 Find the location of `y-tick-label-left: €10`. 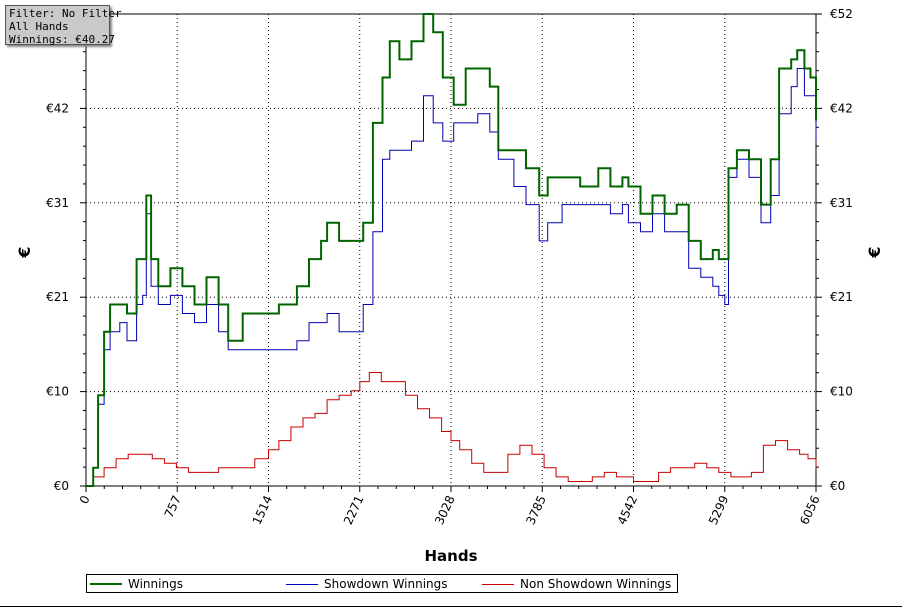

y-tick-label-left: €10 is located at coordinates (57, 392).